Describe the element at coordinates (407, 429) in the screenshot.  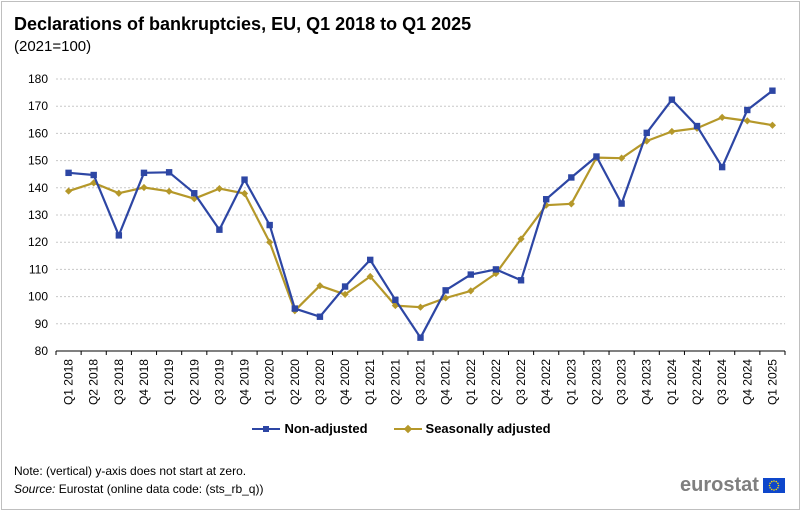
I see `legend-swatch-seasonally-adjusted` at that location.